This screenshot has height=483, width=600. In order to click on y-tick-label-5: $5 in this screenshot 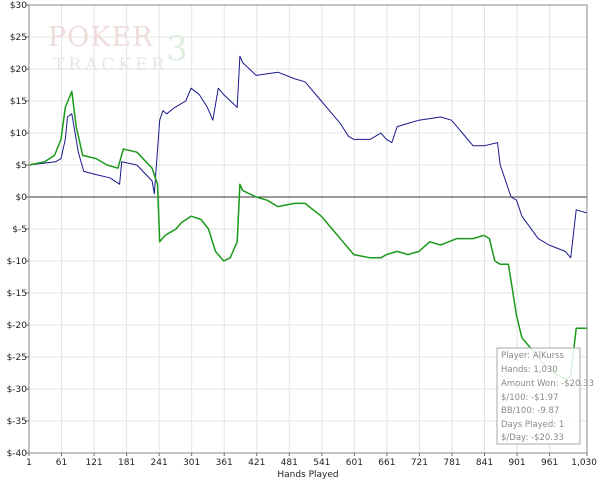, I will do `click(21, 166)`.